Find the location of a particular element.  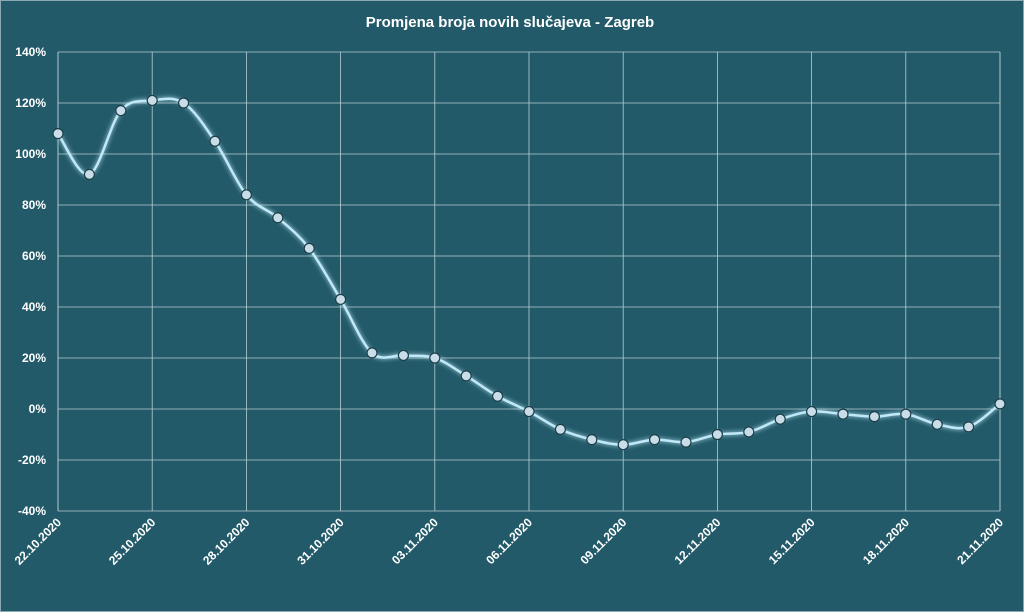

x-tick-label: 21.11.2020 is located at coordinates (980, 541).